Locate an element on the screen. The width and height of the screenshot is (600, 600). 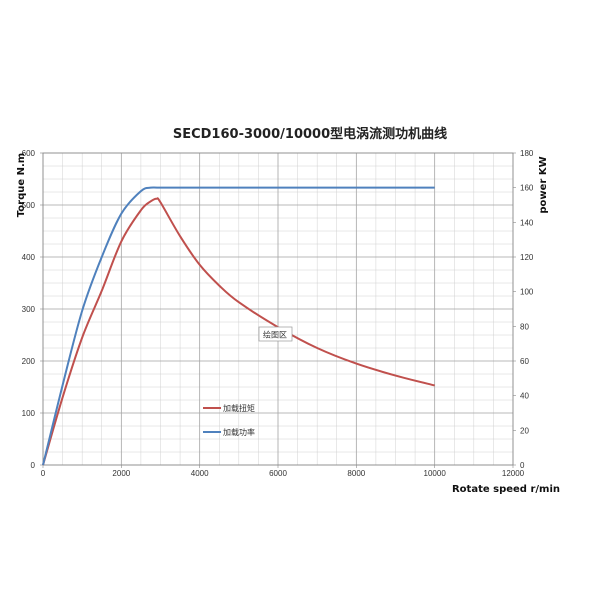
y-tick-label: 100 is located at coordinates (29, 413).